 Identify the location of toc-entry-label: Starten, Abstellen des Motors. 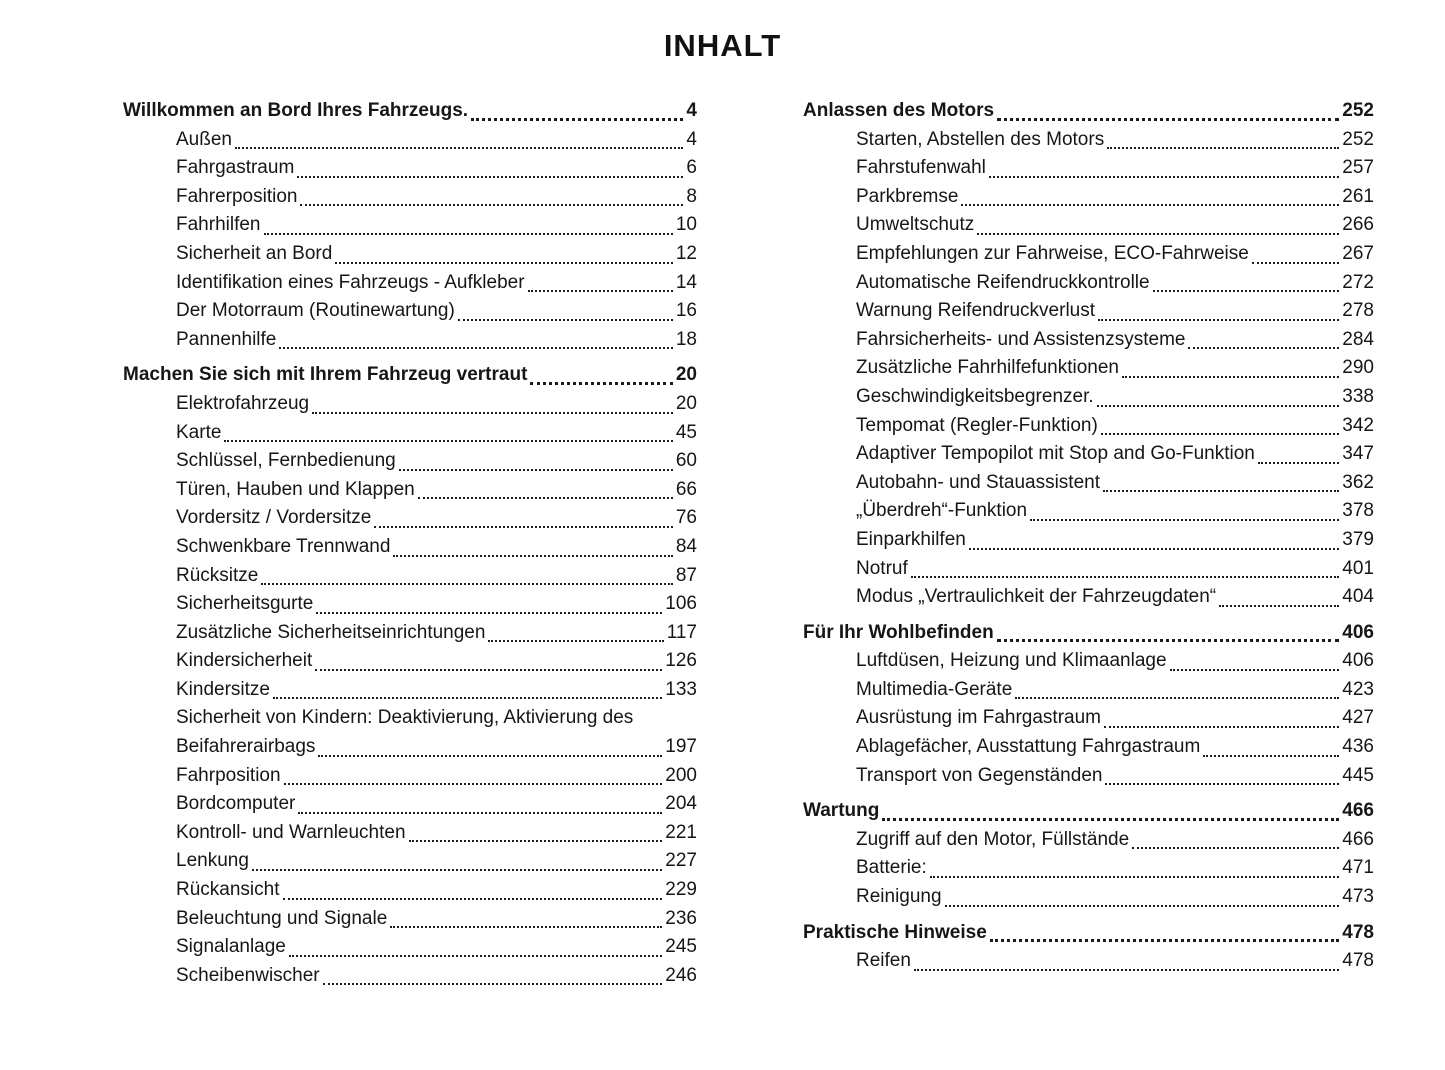
(980, 139).